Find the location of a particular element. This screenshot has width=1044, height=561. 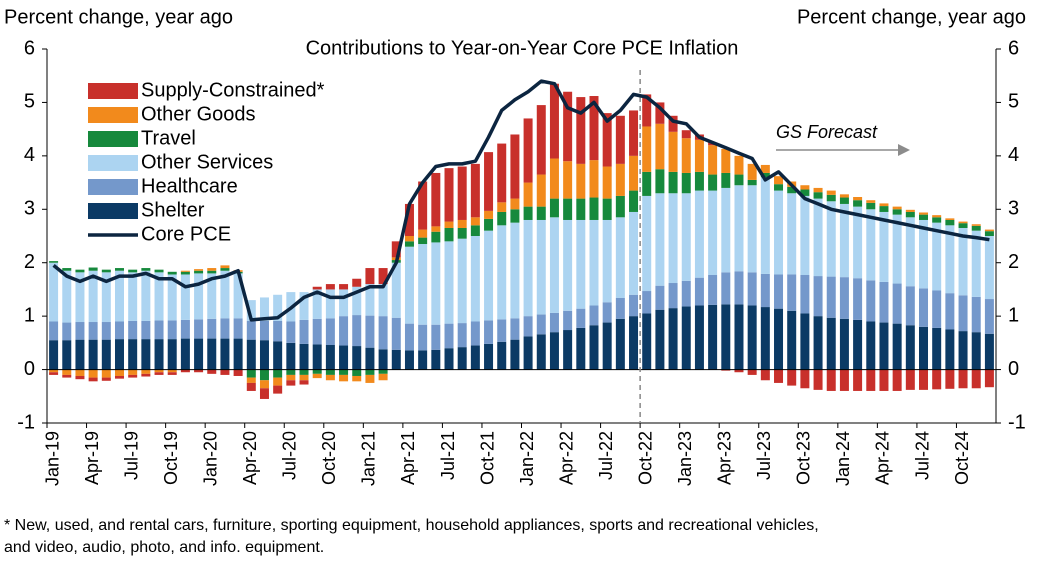

x-tick-label: Jan-21 is located at coordinates (369, 458).